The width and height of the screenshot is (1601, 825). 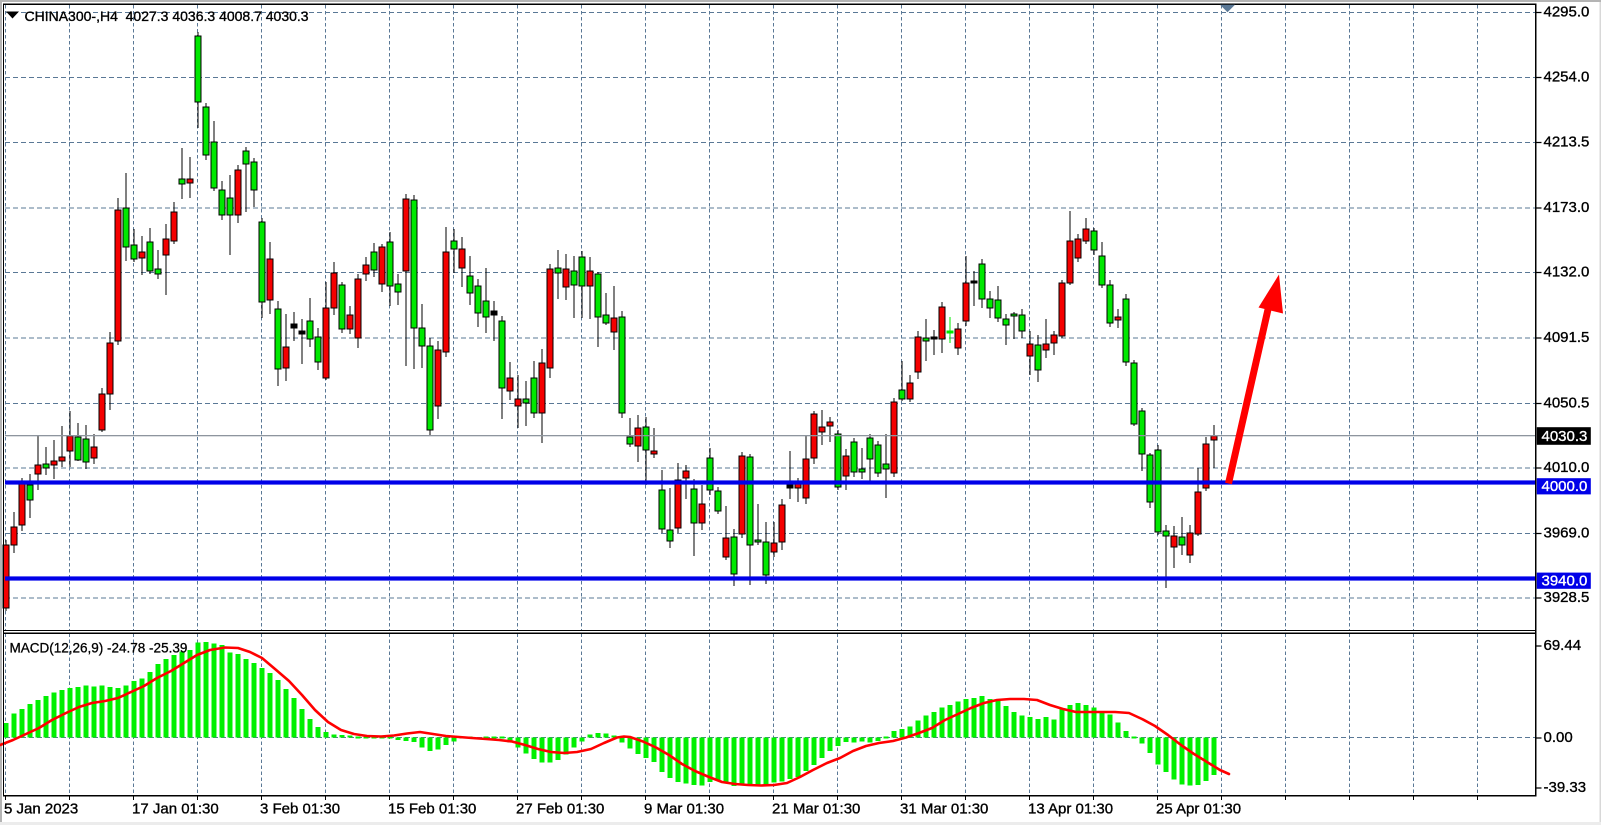 What do you see at coordinates (1567, 597) in the screenshot?
I see `svg-text: 3928.5` at bounding box center [1567, 597].